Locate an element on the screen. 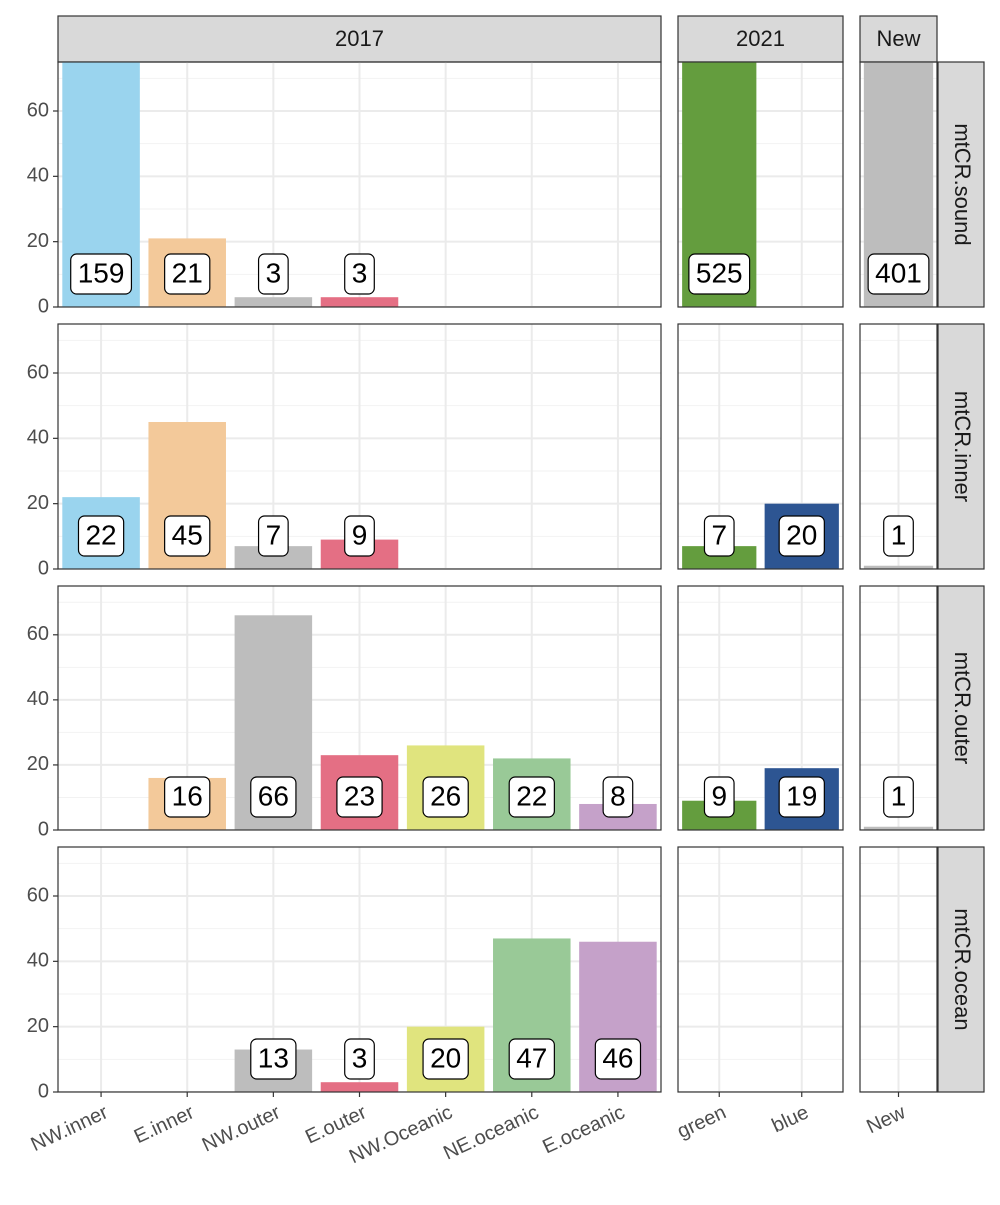 This screenshot has height=1205, width=1000. value-label: 21 is located at coordinates (187, 272).